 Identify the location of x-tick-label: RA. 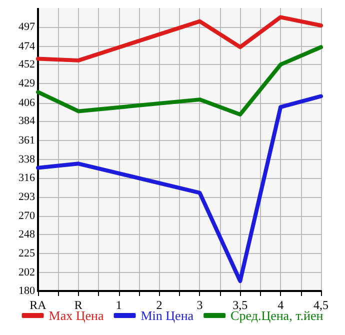
(38, 305).